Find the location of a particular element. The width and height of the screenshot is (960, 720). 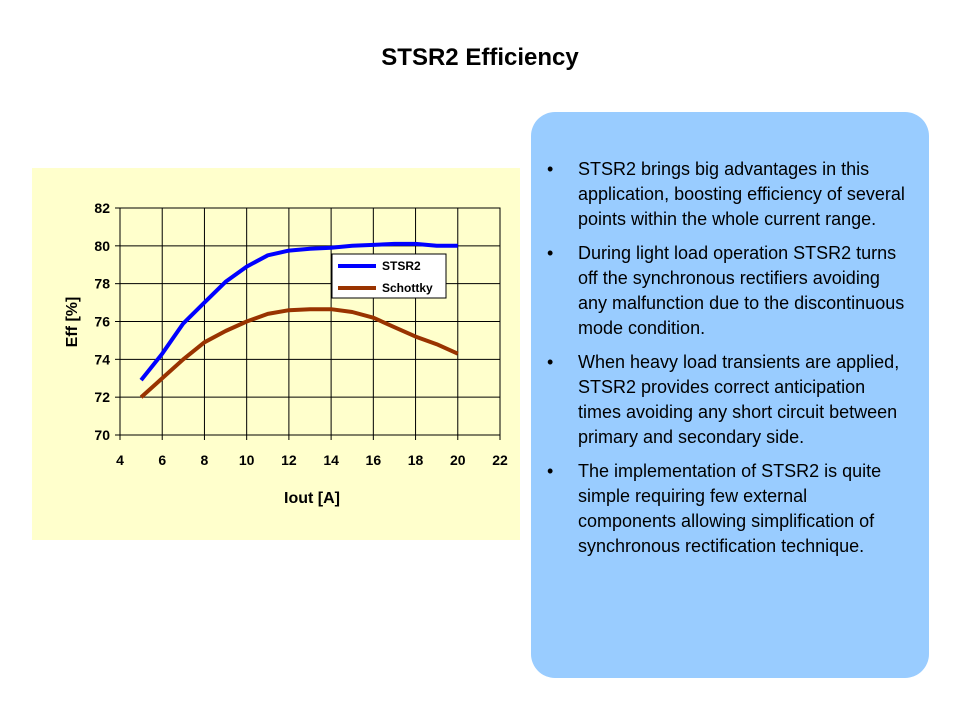

legend-label: STSR2 is located at coordinates (401, 266).